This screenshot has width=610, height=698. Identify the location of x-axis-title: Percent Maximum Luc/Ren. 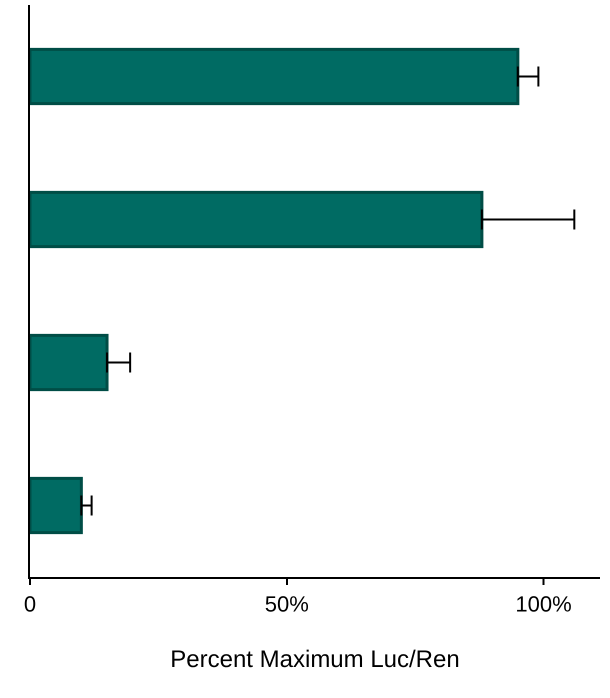
(315, 660).